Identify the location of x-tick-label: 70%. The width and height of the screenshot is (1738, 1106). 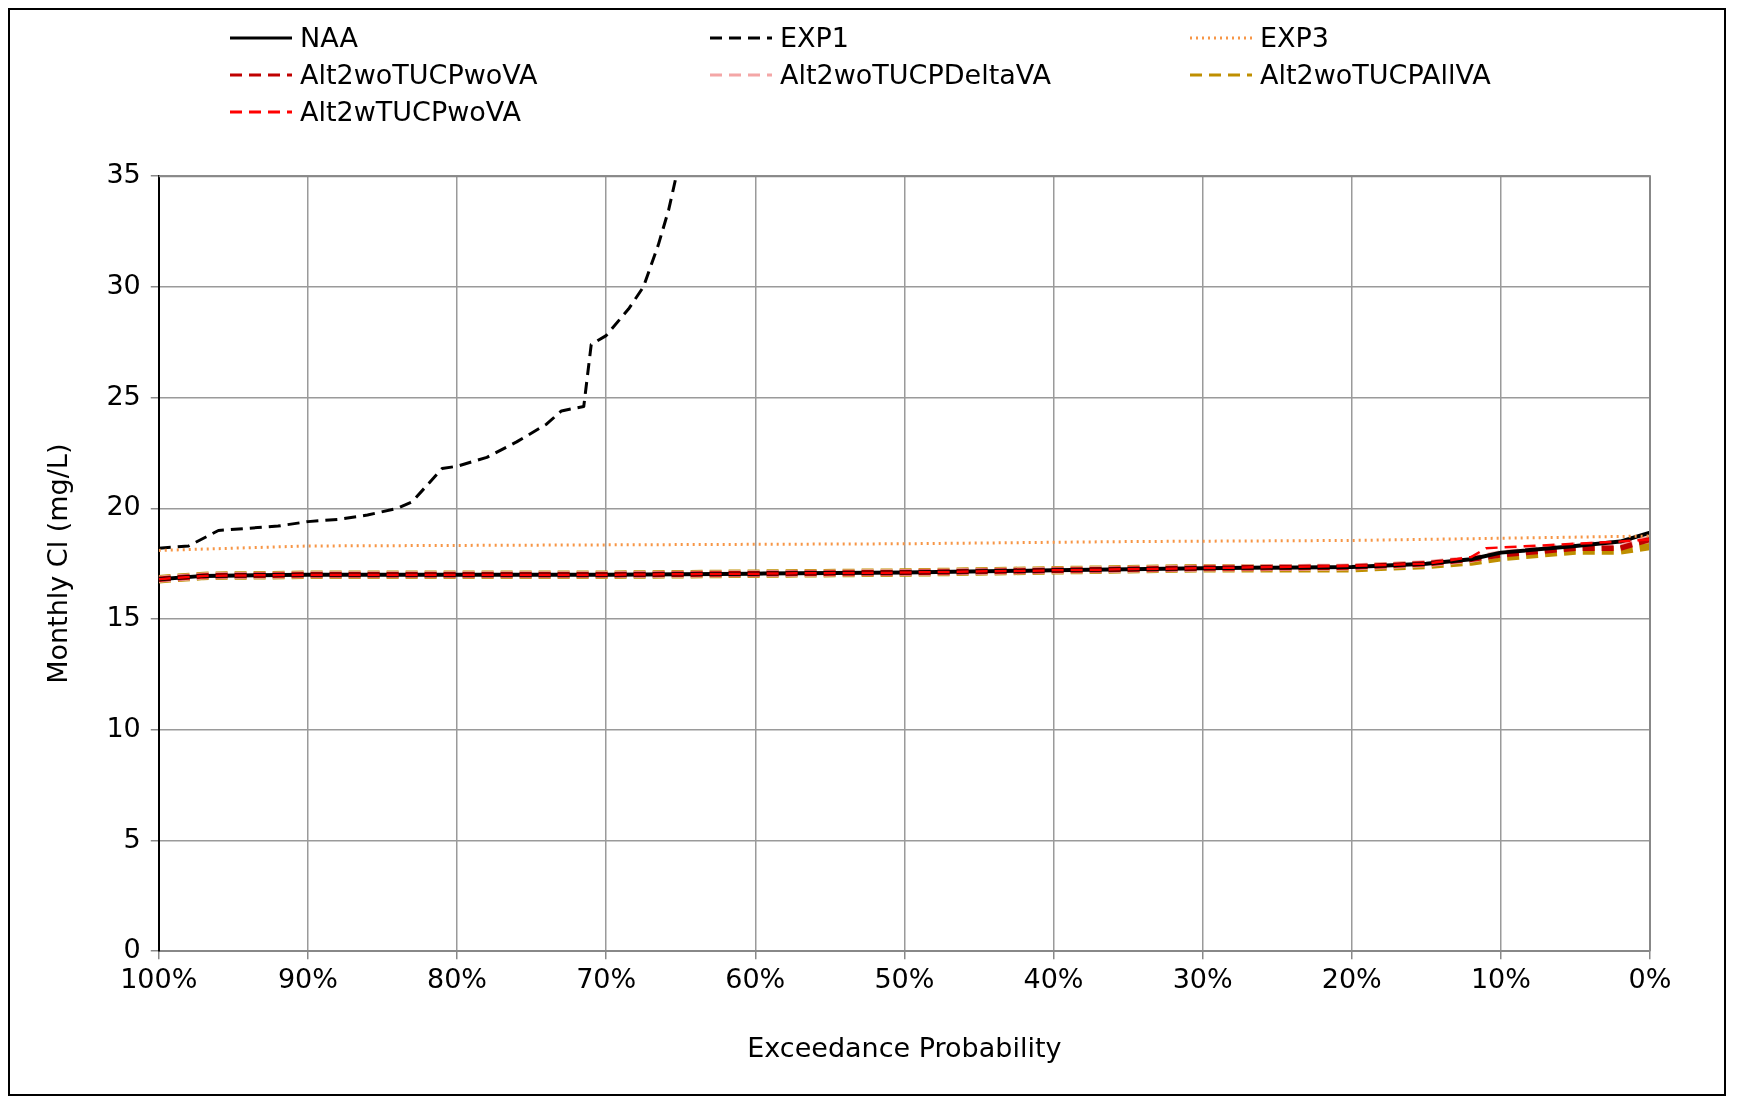
(606, 979).